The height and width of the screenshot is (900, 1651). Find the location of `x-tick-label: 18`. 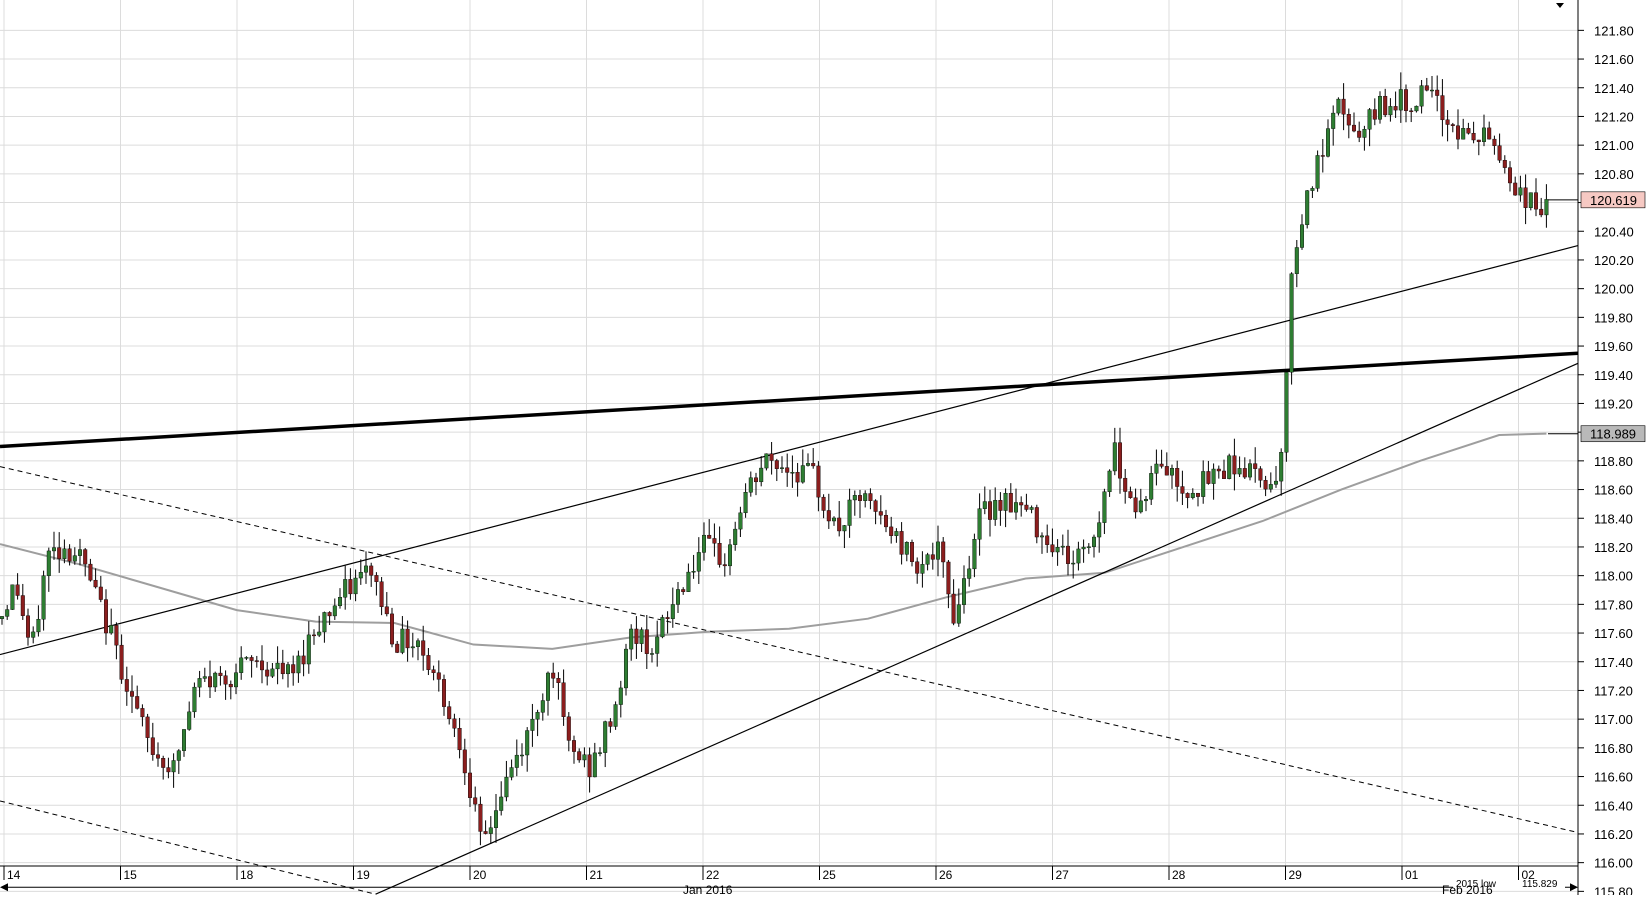

x-tick-label: 18 is located at coordinates (247, 875).